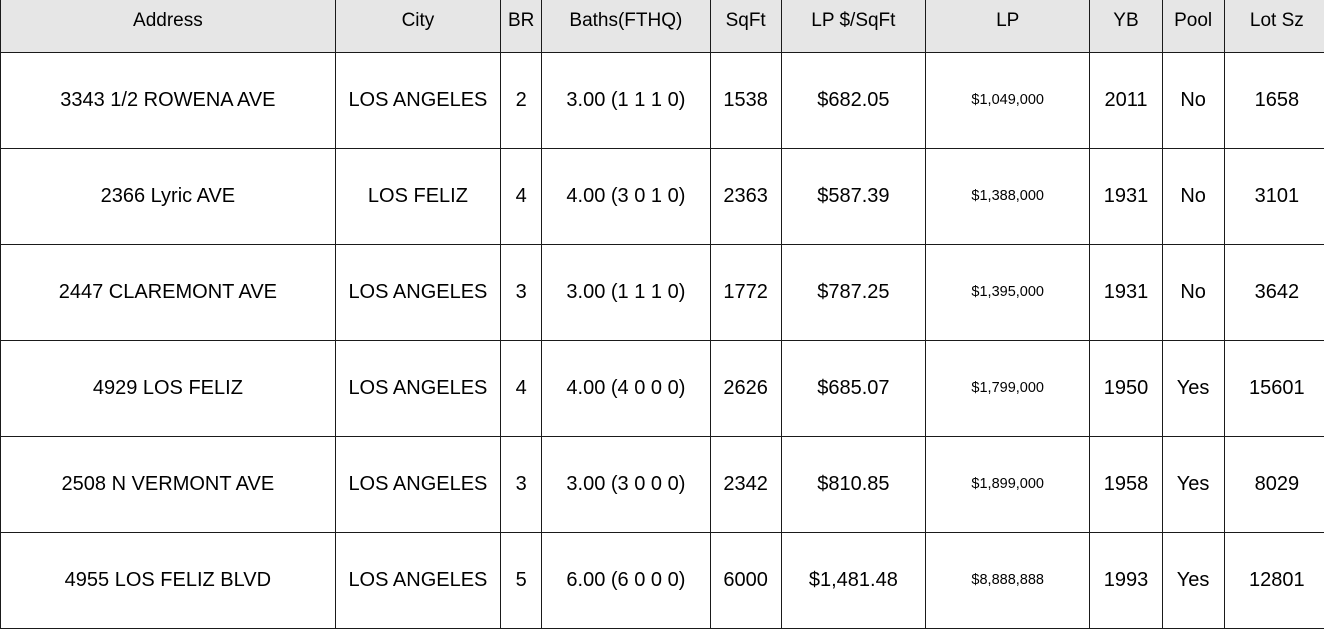  I want to click on cell-address: 4955 LOS FELIZ BLVD, so click(168, 580).